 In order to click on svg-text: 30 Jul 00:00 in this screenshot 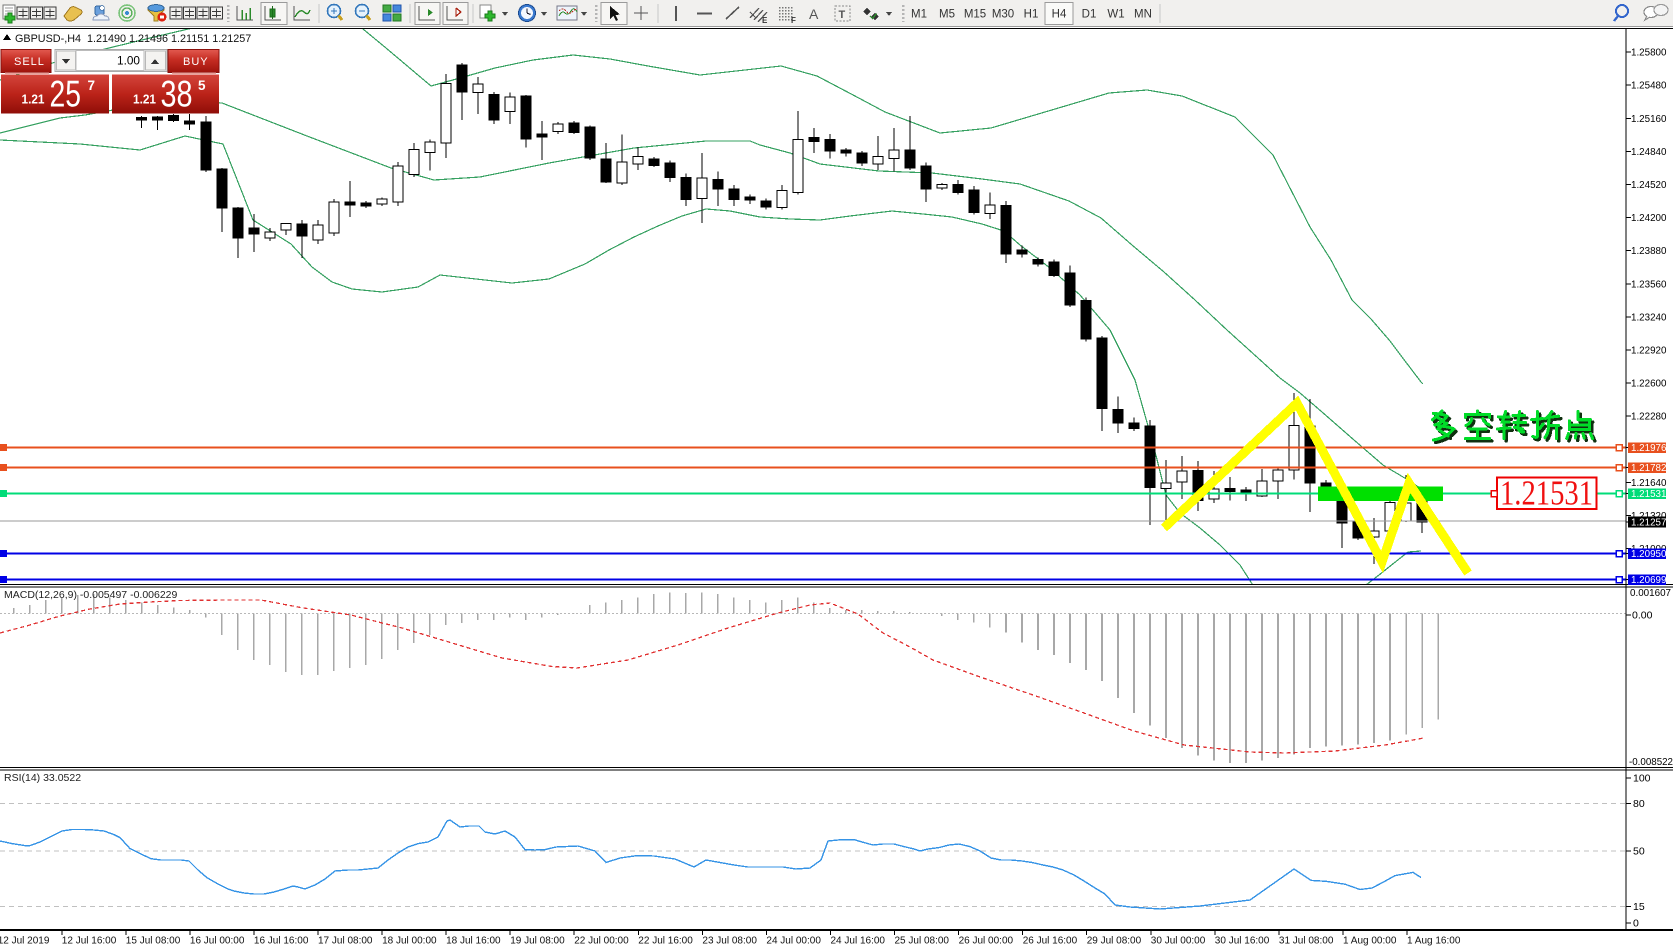, I will do `click(1178, 941)`.